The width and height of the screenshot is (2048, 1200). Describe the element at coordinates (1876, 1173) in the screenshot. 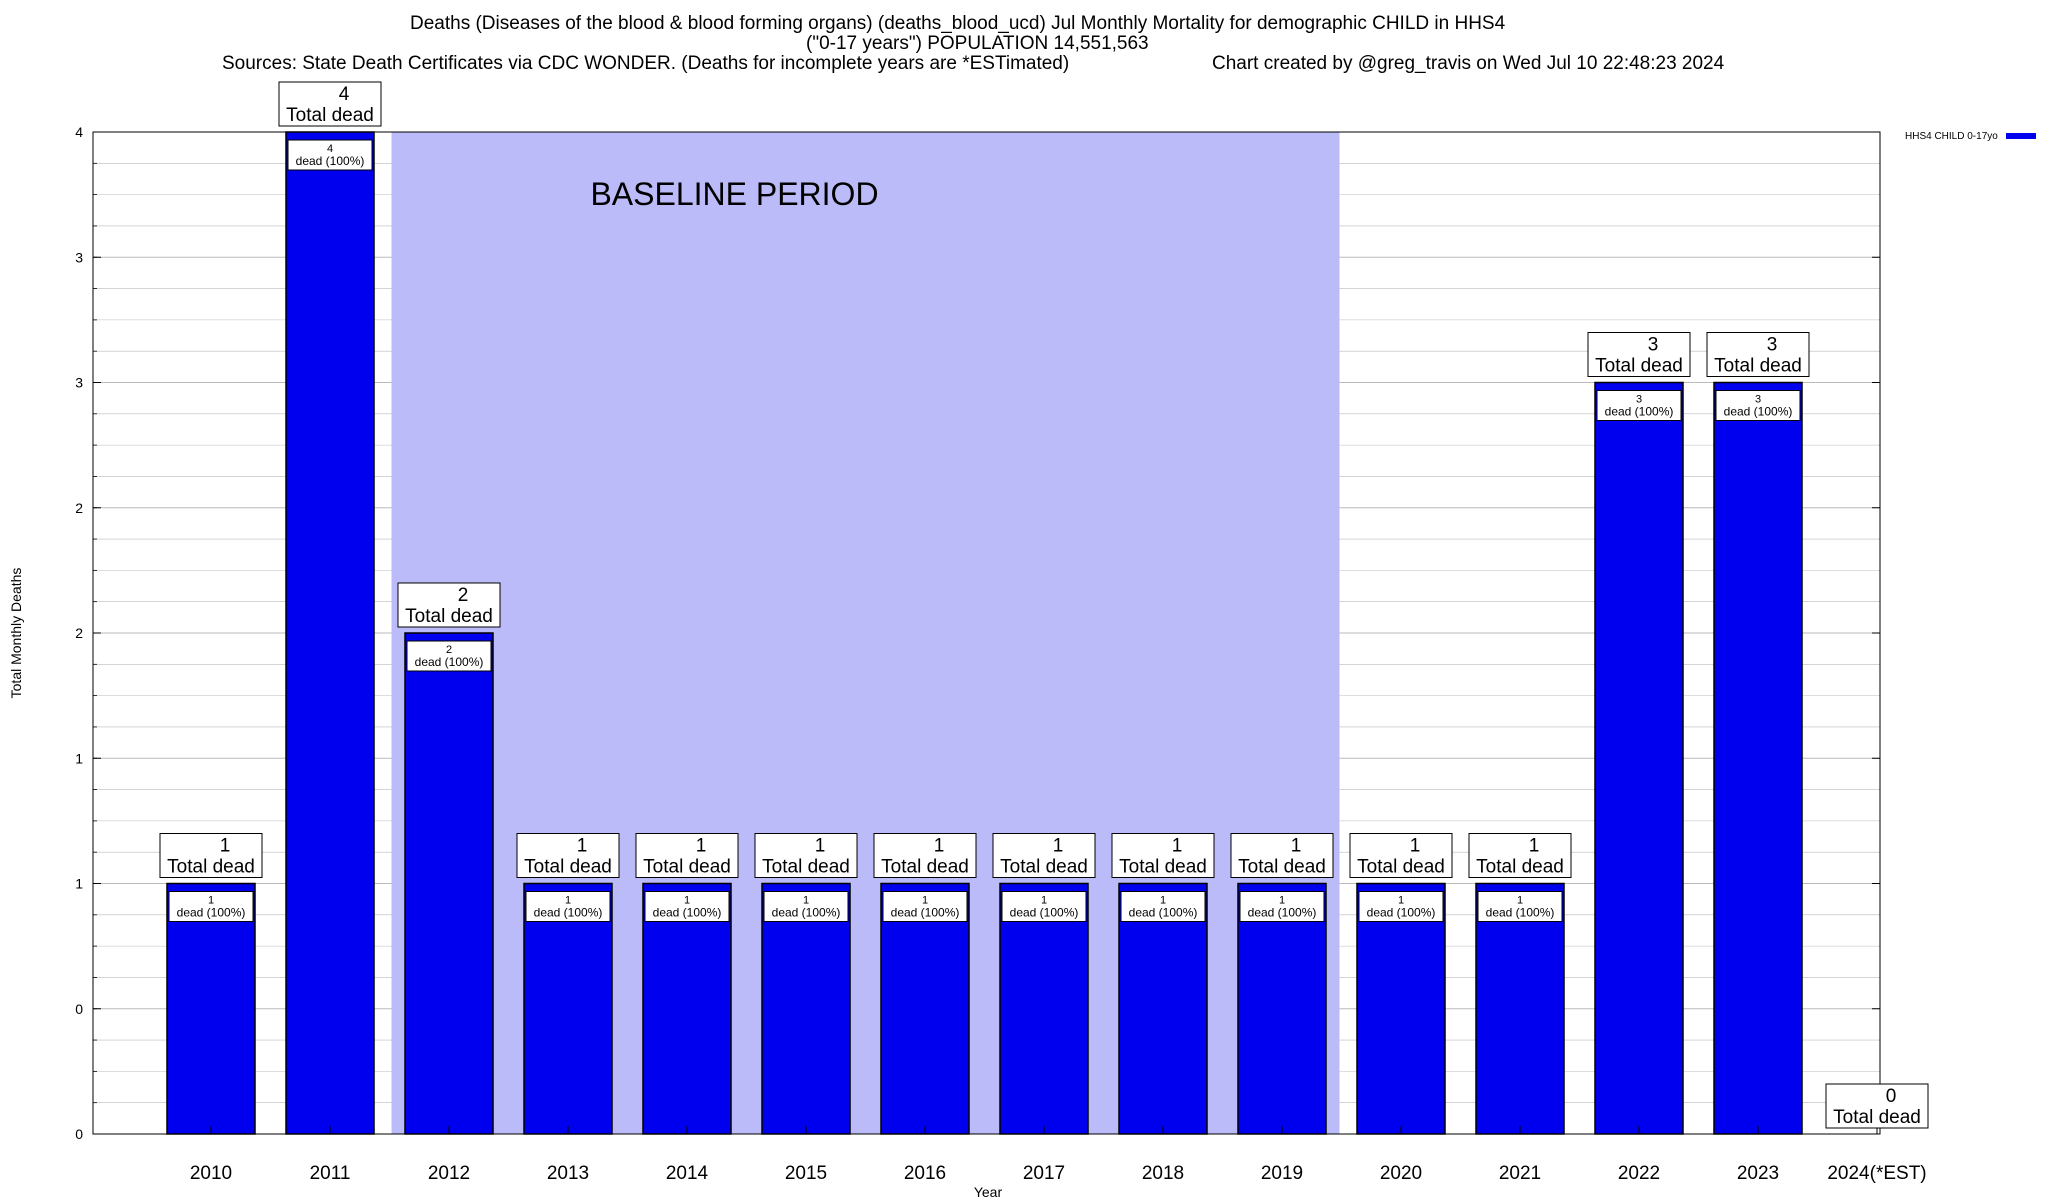

I see `x-tick-label: 2024(*EST)` at that location.